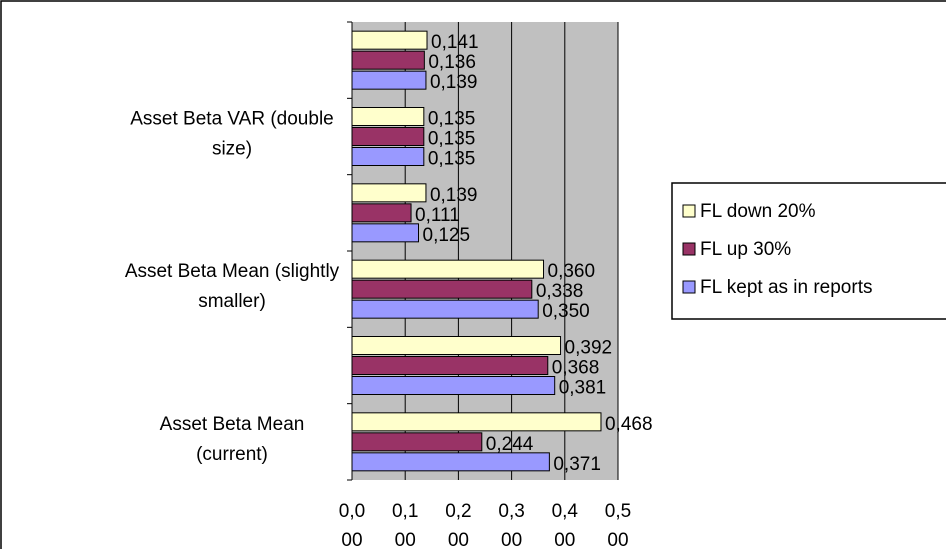 The width and height of the screenshot is (946, 549). Describe the element at coordinates (351, 539) in the screenshot. I see `x-tick-label-0-1: 00` at that location.